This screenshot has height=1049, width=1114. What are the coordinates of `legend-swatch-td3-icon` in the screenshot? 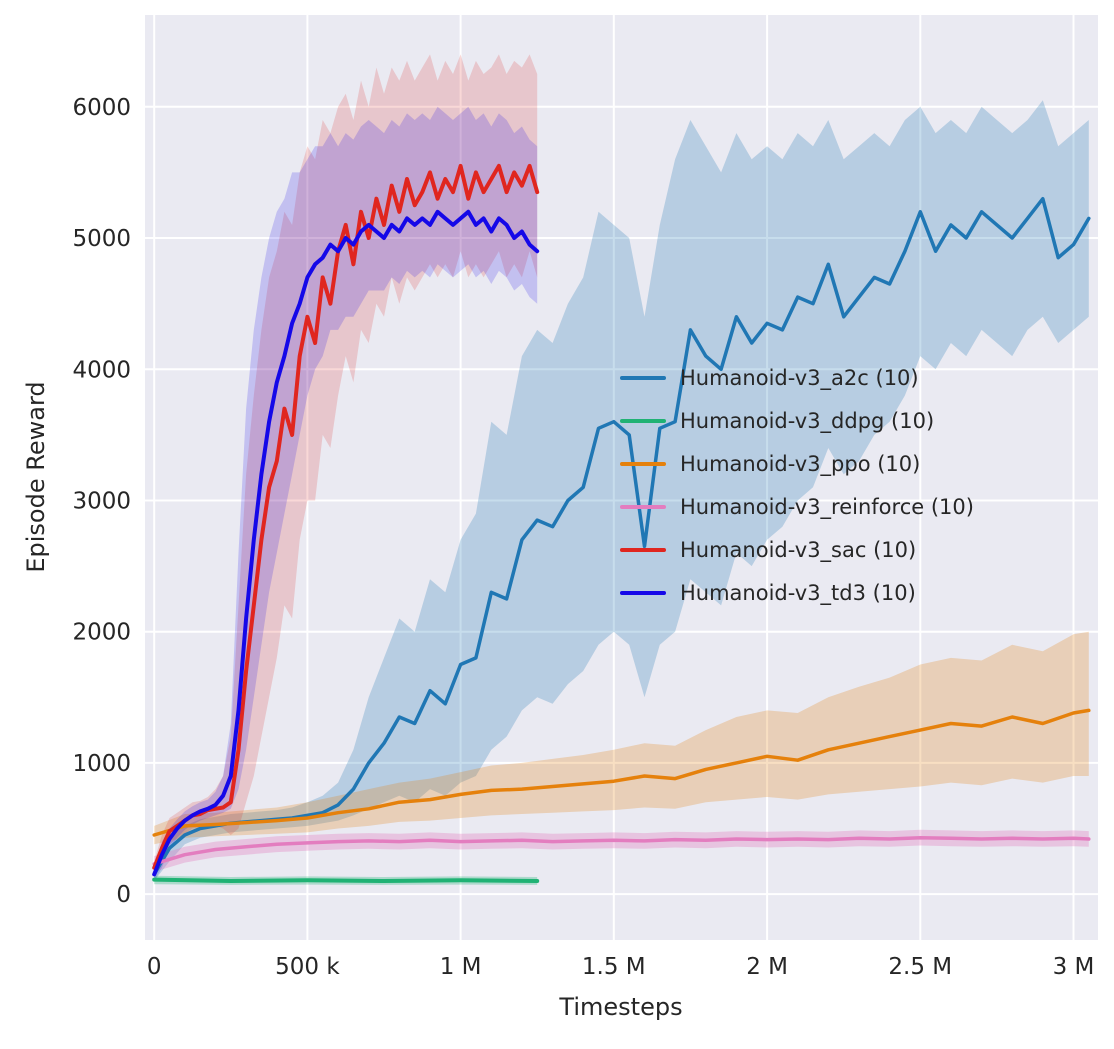 It's located at (643, 592).